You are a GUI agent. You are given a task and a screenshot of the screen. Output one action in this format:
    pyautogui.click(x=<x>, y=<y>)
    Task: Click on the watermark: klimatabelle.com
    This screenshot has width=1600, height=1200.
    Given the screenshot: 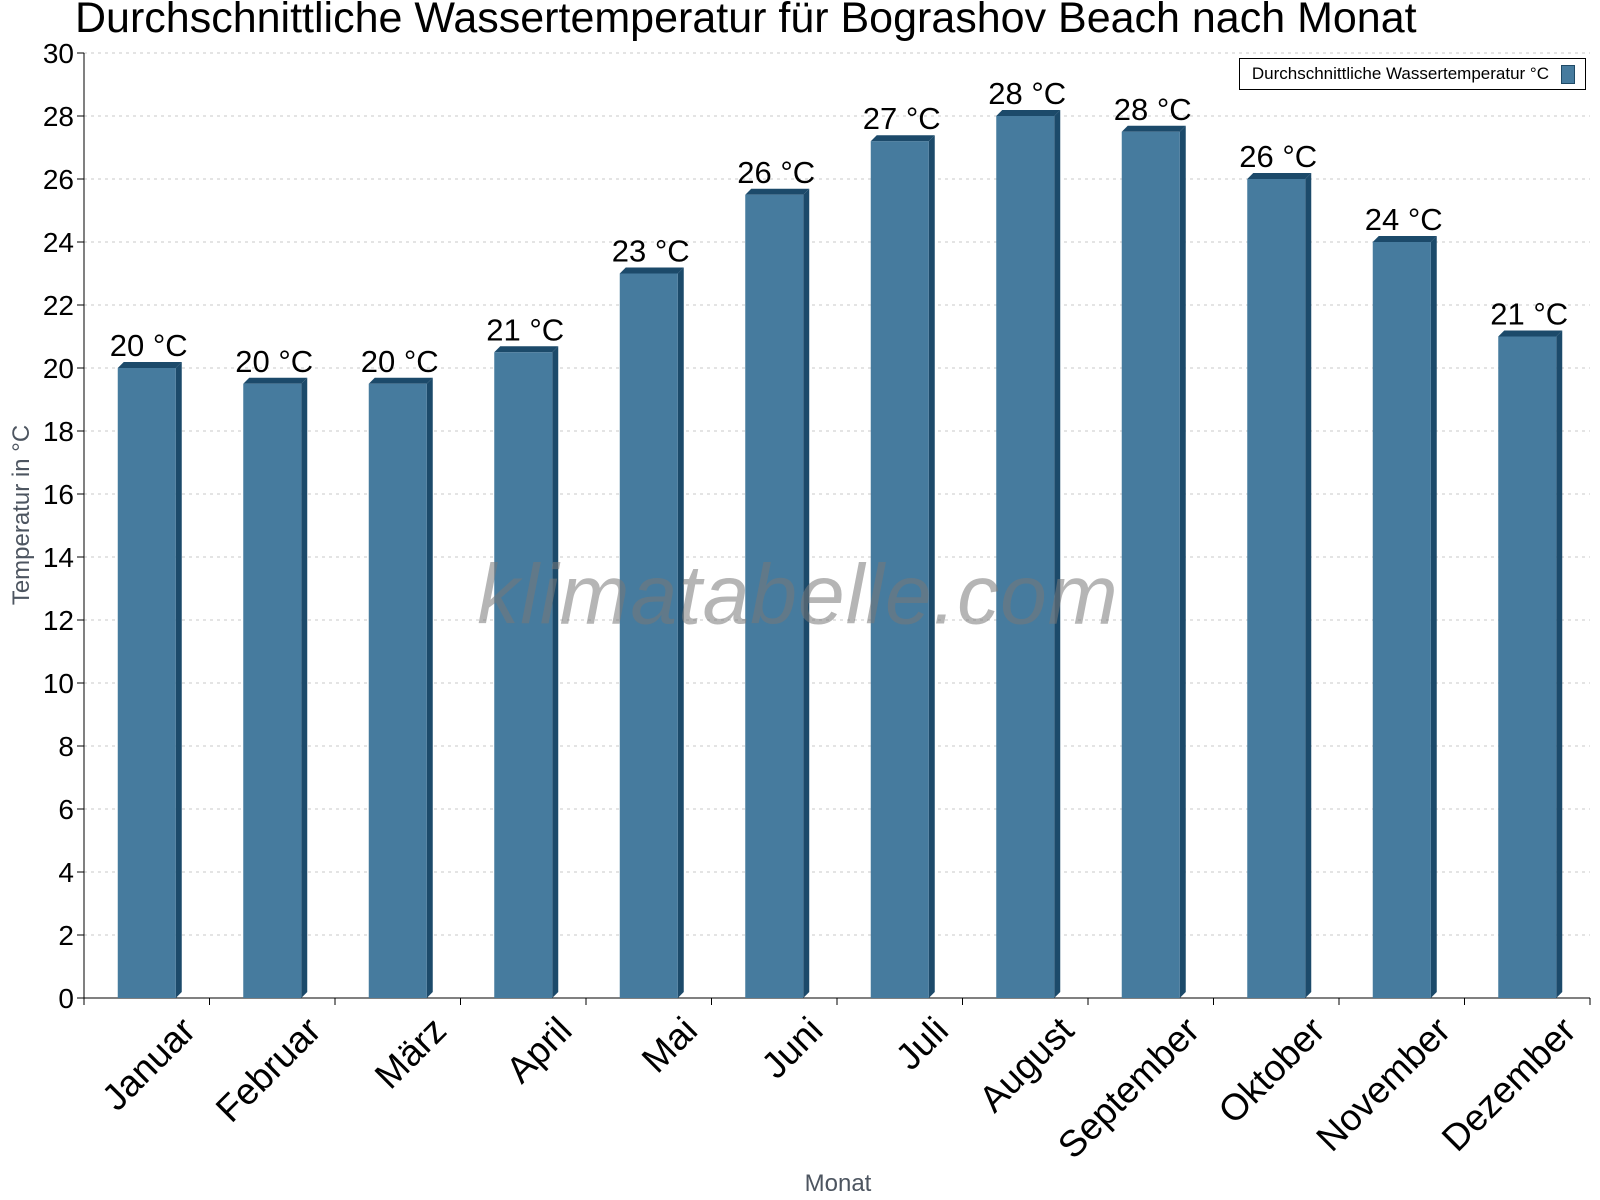 What is the action you would take?
    pyautogui.click(x=798, y=594)
    